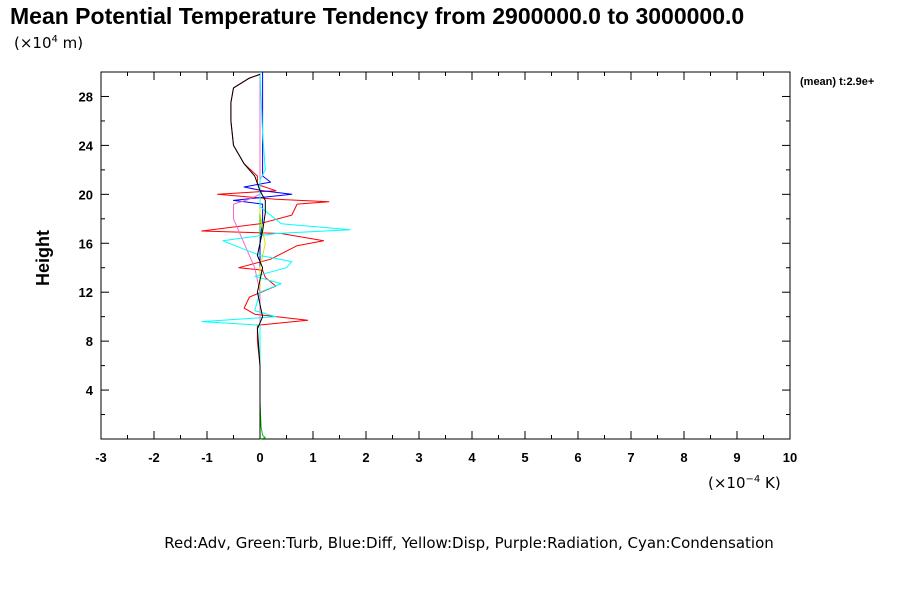 This screenshot has height=600, width=900. What do you see at coordinates (101, 457) in the screenshot?
I see `x-tick-label: -3` at bounding box center [101, 457].